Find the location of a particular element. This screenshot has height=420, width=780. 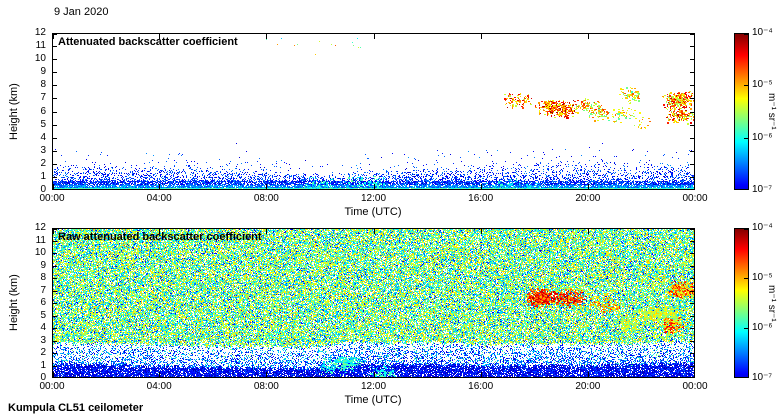

panel1-title: Attenuated backscatter coefficient is located at coordinates (148, 42).